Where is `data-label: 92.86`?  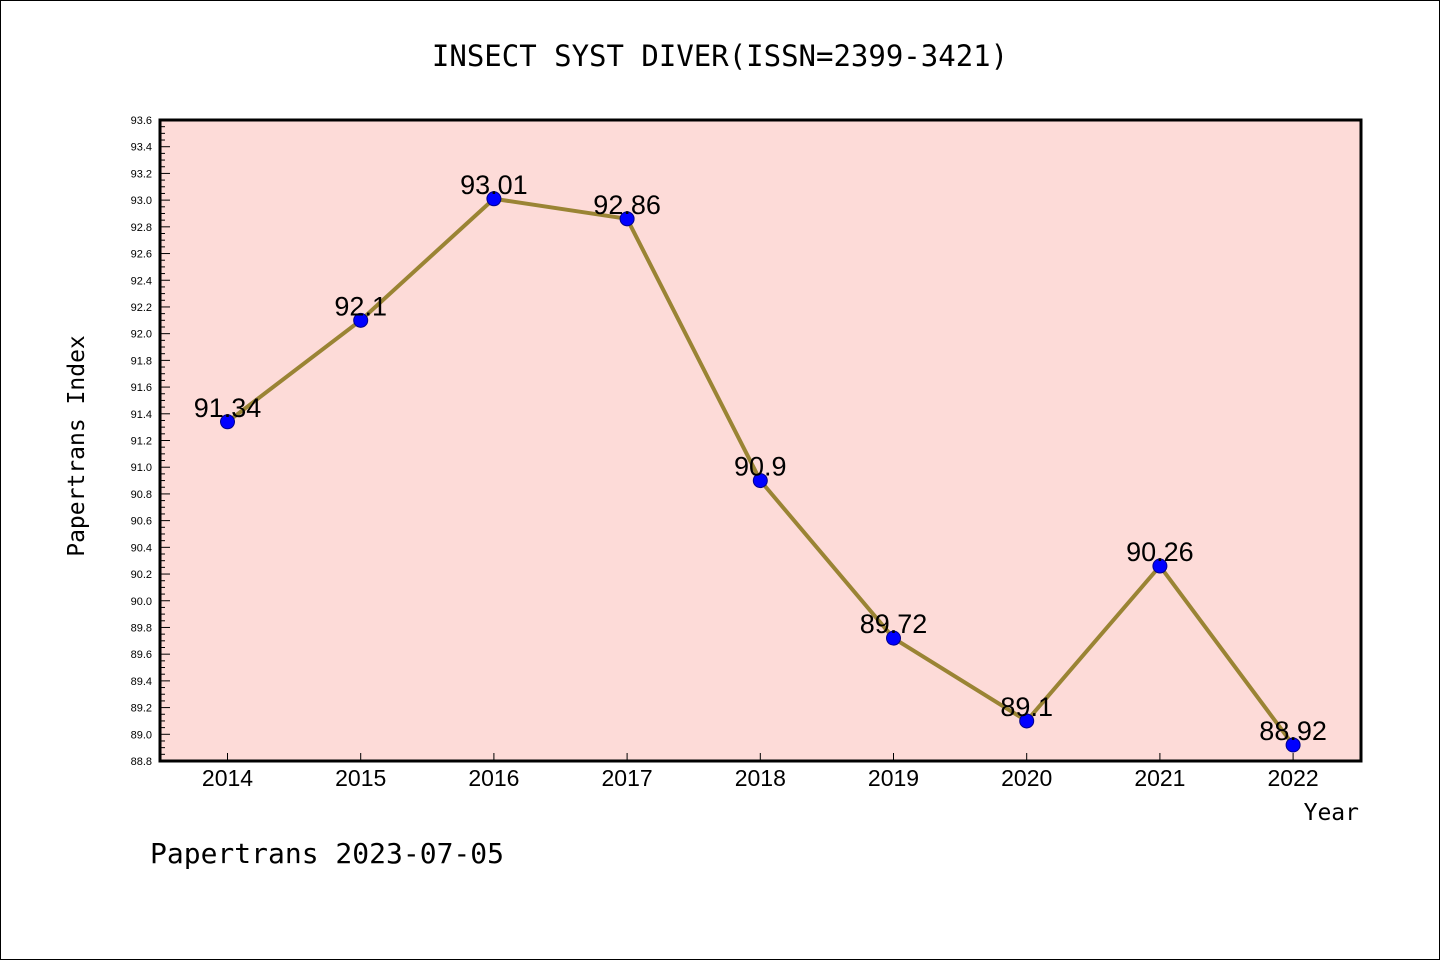
data-label: 92.86 is located at coordinates (627, 205).